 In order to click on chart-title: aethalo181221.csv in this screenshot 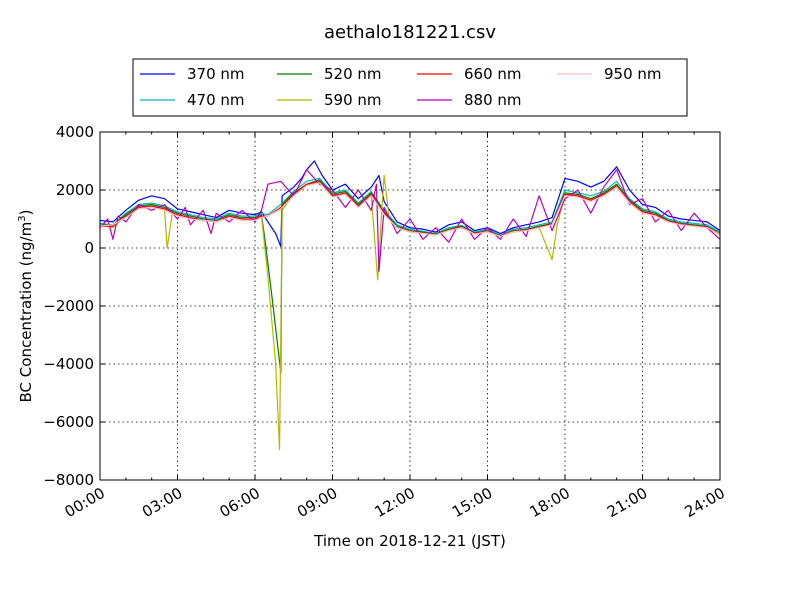, I will do `click(410, 32)`.